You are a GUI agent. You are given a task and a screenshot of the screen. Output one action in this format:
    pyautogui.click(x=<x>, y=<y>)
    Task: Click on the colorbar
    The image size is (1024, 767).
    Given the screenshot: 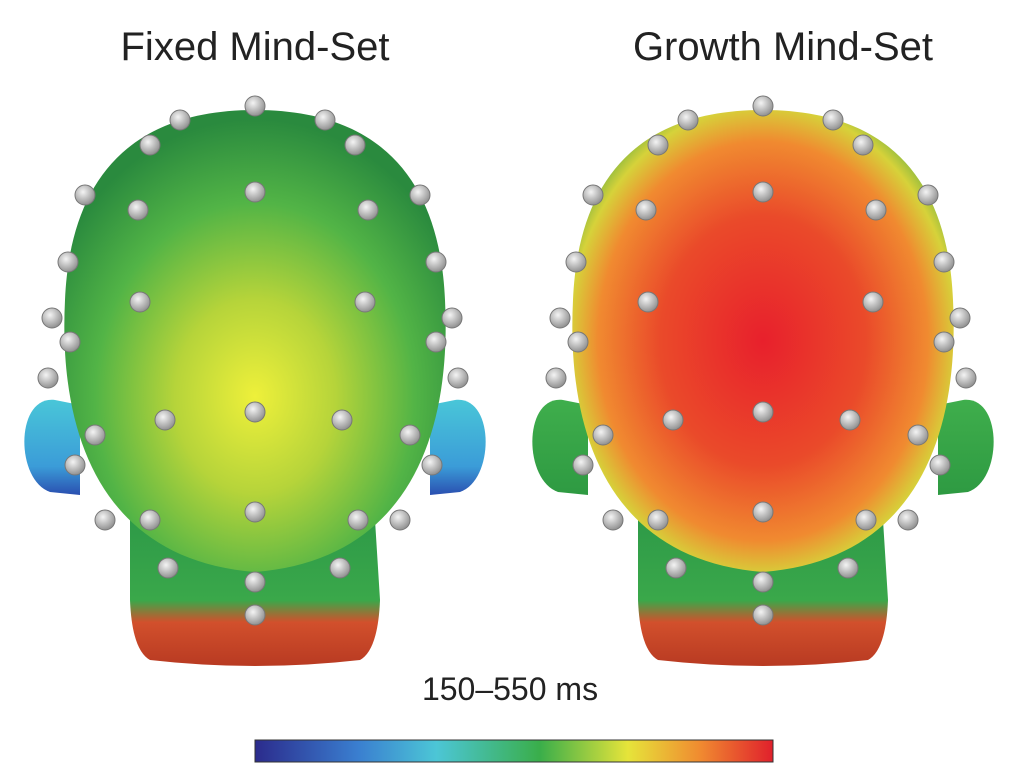 What is the action you would take?
    pyautogui.click(x=514, y=751)
    